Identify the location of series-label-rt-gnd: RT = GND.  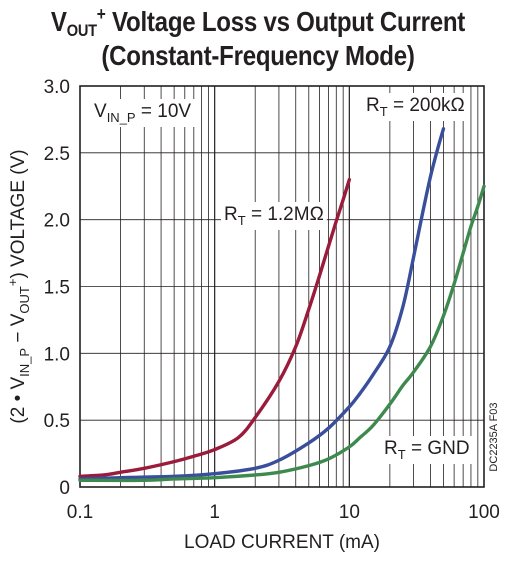
(427, 450).